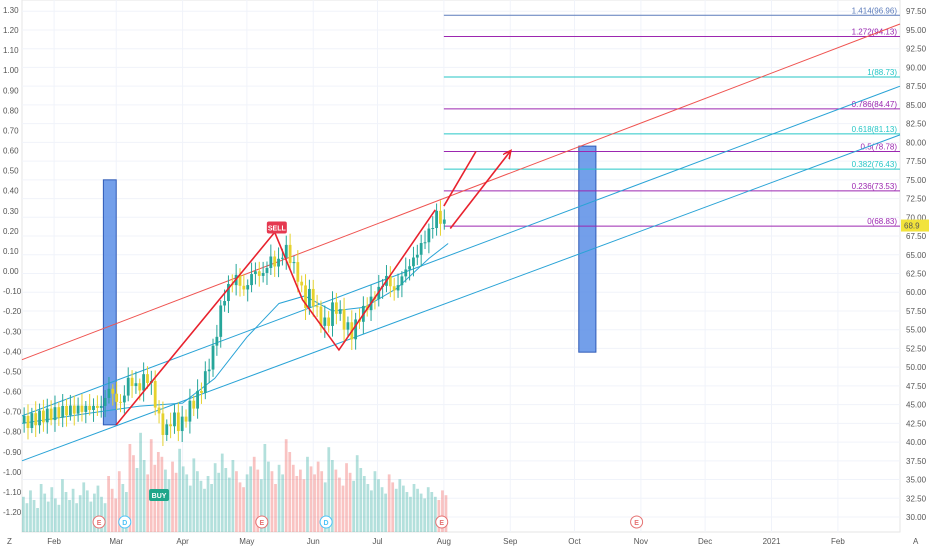 The image size is (932, 550). What do you see at coordinates (109, 302) in the screenshot?
I see `box-left` at bounding box center [109, 302].